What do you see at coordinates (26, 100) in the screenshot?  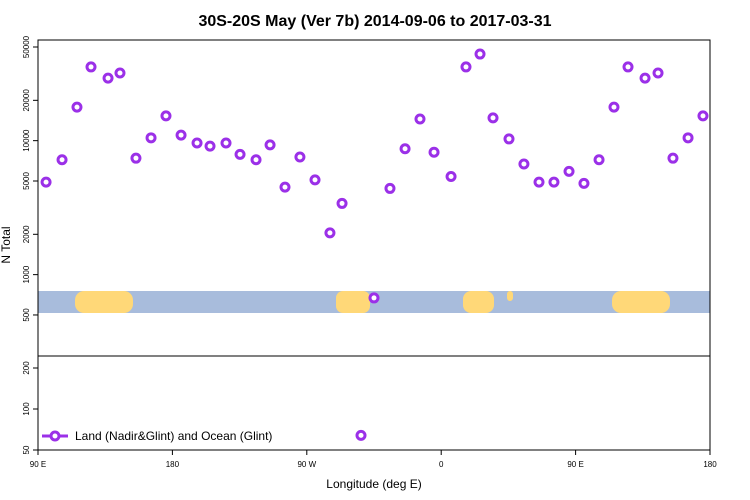 I see `y-tick-label: 20000` at bounding box center [26, 100].